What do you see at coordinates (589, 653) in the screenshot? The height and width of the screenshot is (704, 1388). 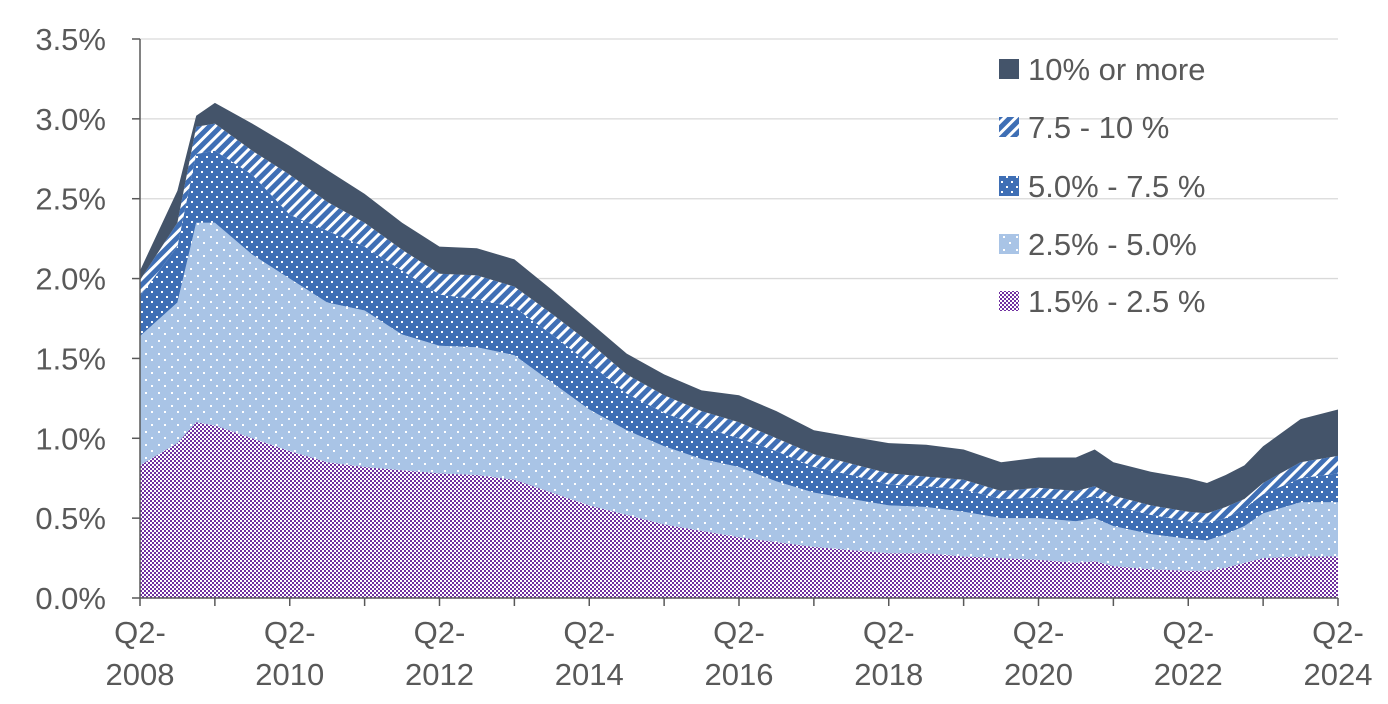 I see `x-tick-label: Q2-2014` at bounding box center [589, 653].